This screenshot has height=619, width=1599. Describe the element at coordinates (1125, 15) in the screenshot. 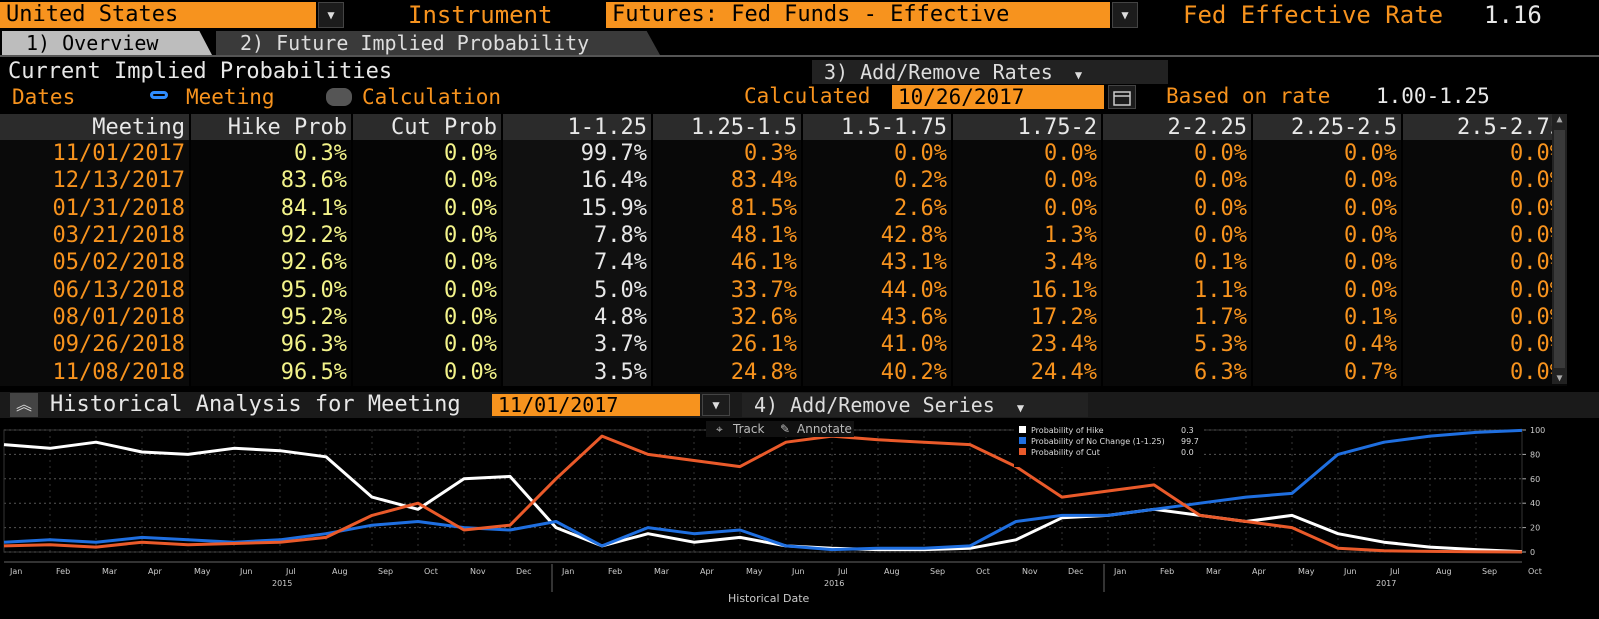

I see `instrument-dropdown-arrow: ▼` at that location.